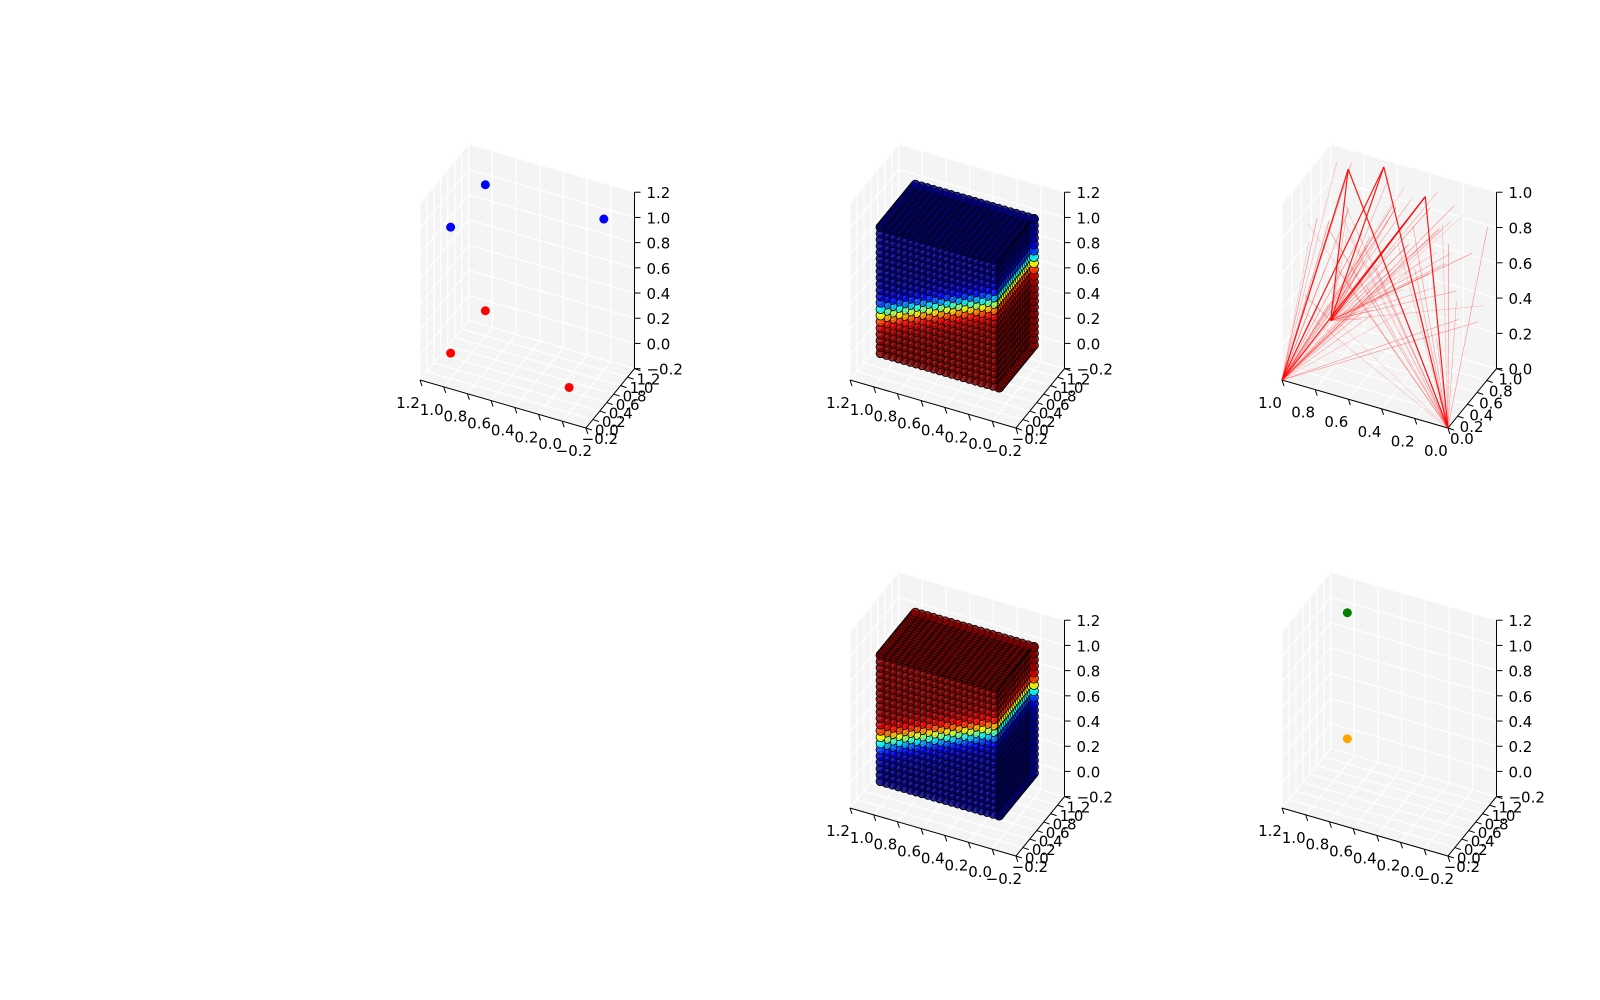  What do you see at coordinates (1341, 852) in the screenshot?
I see `x-tick-label: 0.6` at bounding box center [1341, 852].